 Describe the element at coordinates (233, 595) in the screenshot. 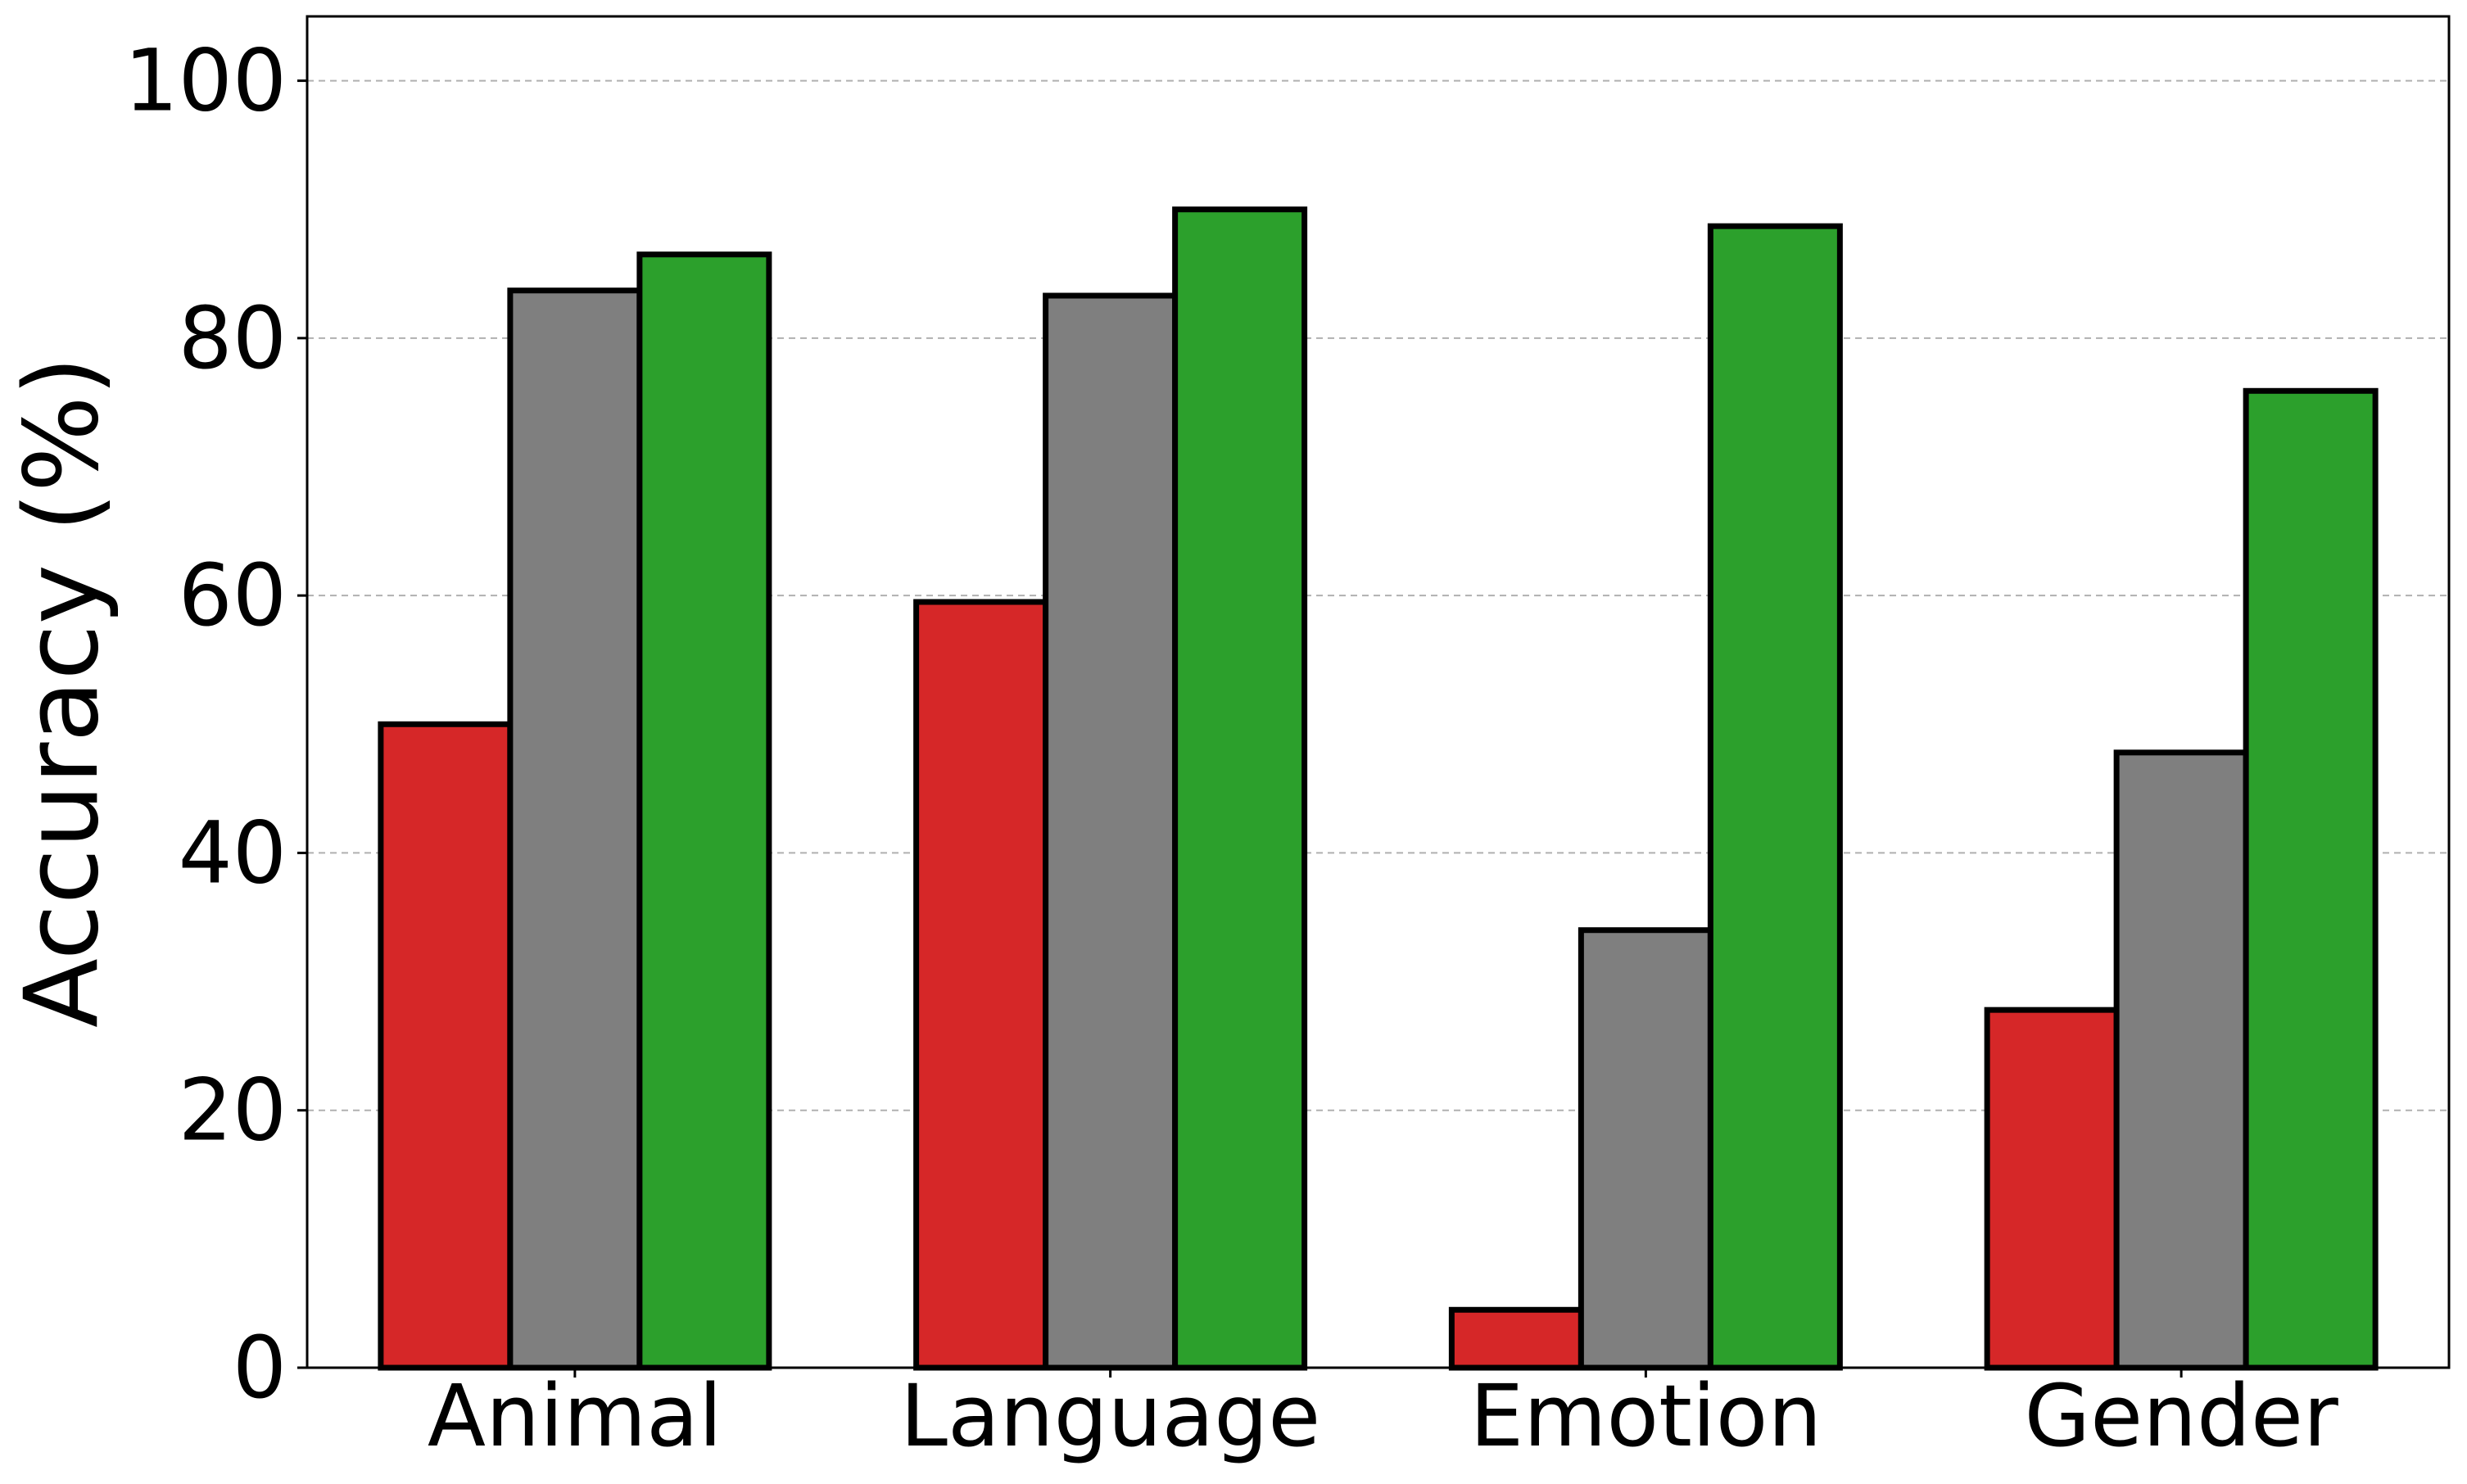

I see `y-tick-label-60: 60` at that location.